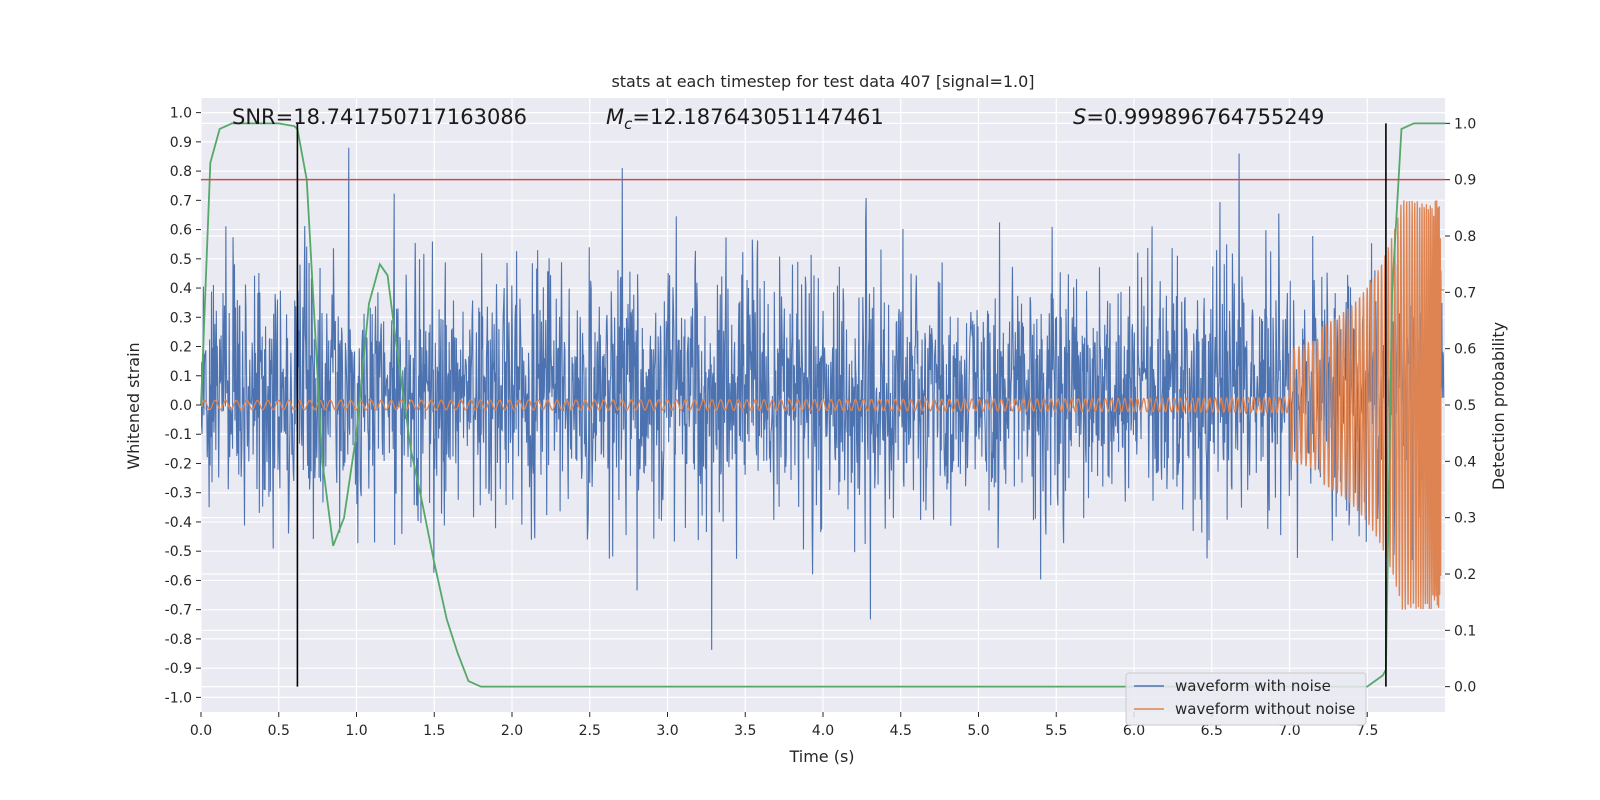 The width and height of the screenshot is (1600, 800). What do you see at coordinates (745, 731) in the screenshot?
I see `x-tick-label: 3.5` at bounding box center [745, 731].